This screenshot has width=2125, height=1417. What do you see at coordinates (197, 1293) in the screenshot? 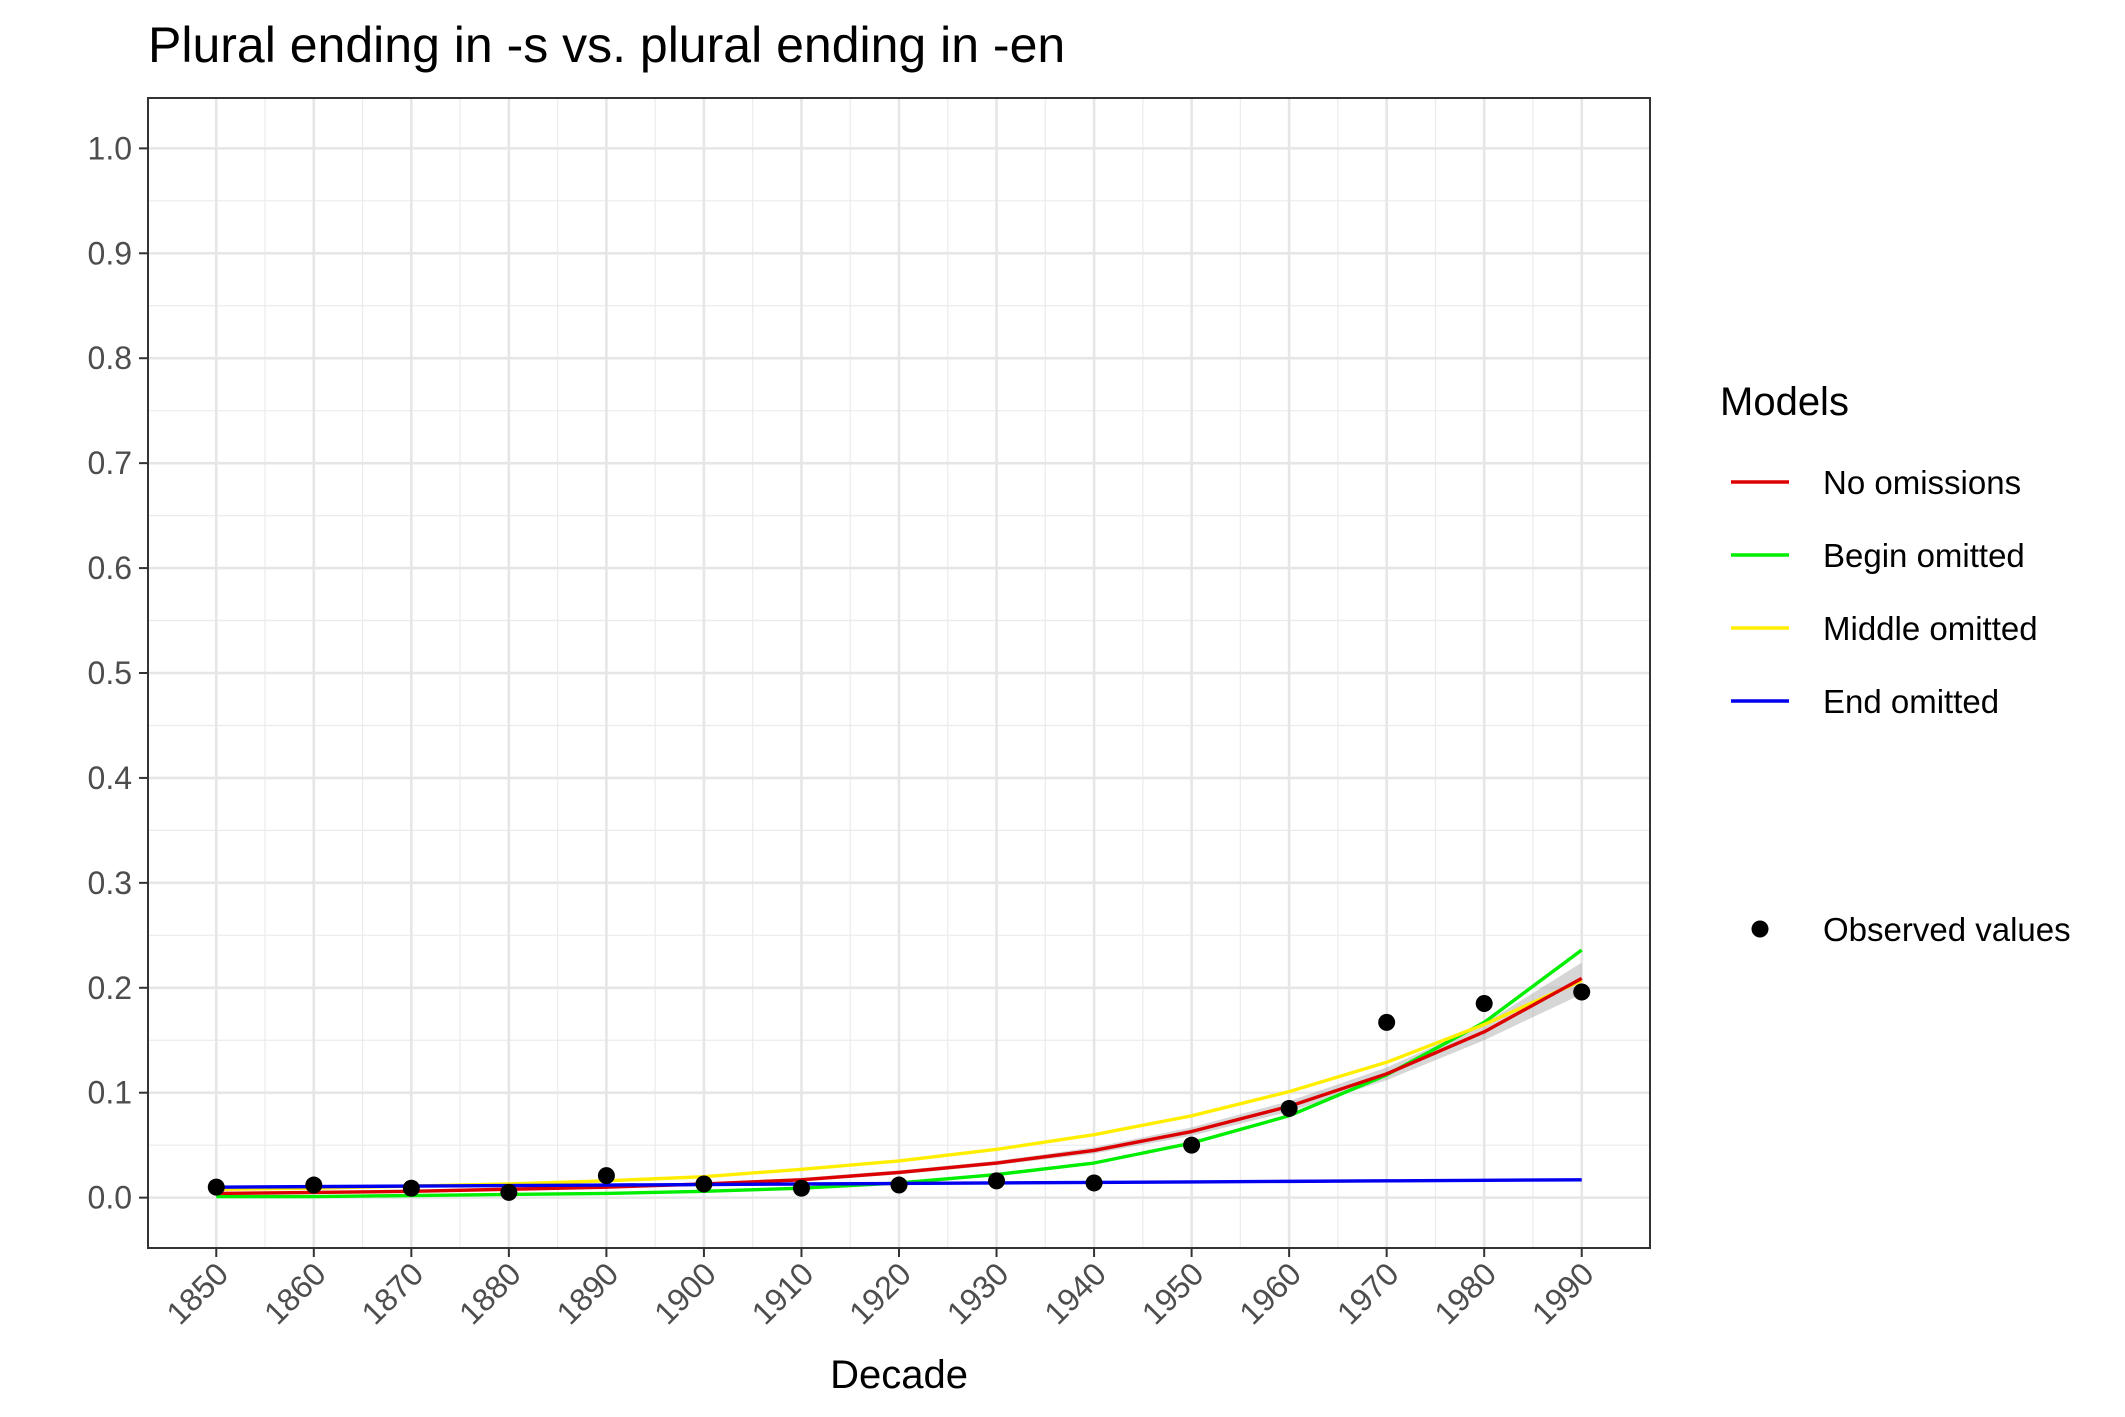
I see `x-tick-label: 1850` at bounding box center [197, 1293].